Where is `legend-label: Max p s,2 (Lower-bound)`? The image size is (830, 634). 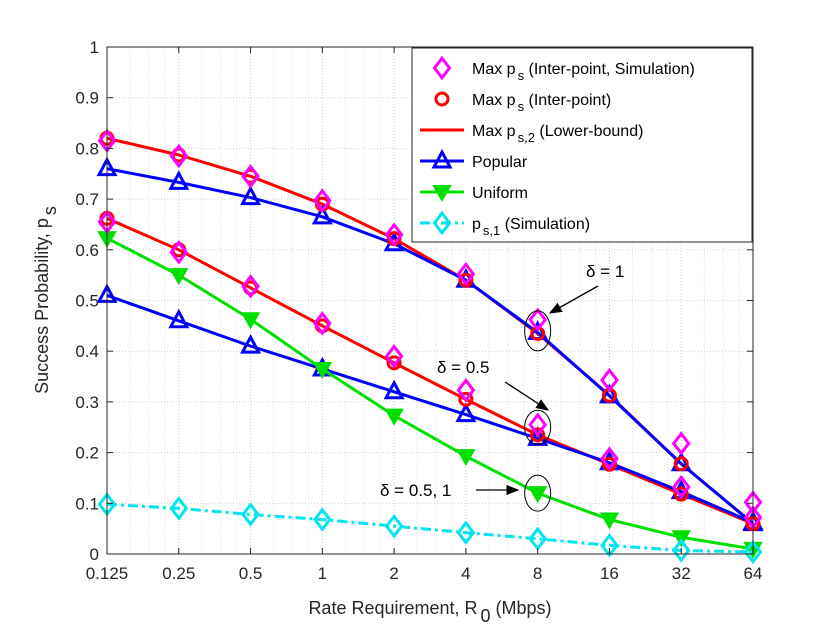
legend-label: Max p s,2 (Lower-bound) is located at coordinates (557, 134).